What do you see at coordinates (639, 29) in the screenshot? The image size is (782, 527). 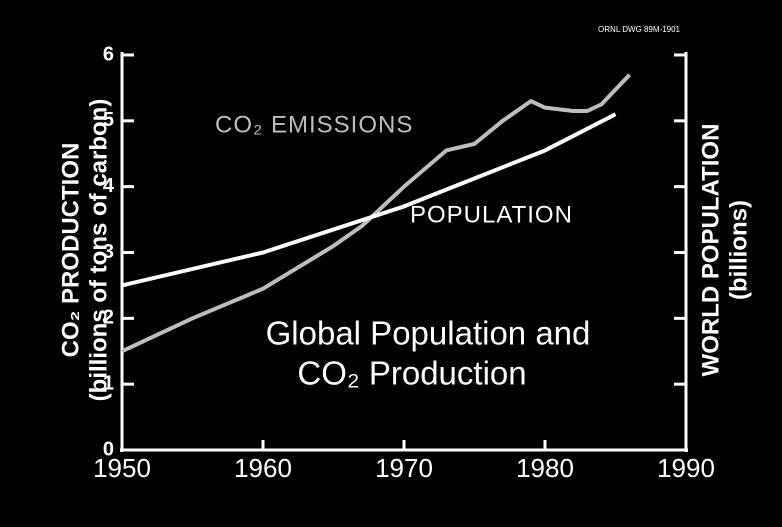 I see `figure-note: ORNL DWG 89M-1901` at bounding box center [639, 29].